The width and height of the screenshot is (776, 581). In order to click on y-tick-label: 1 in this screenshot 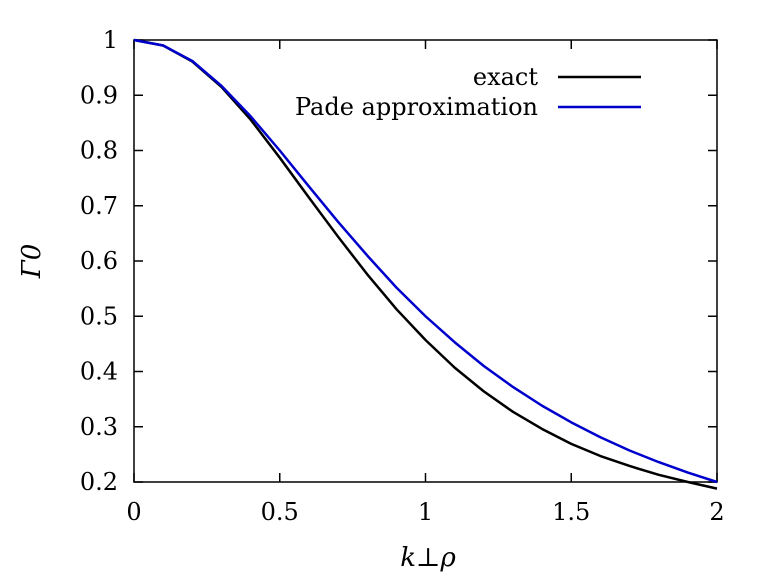, I will do `click(110, 40)`.